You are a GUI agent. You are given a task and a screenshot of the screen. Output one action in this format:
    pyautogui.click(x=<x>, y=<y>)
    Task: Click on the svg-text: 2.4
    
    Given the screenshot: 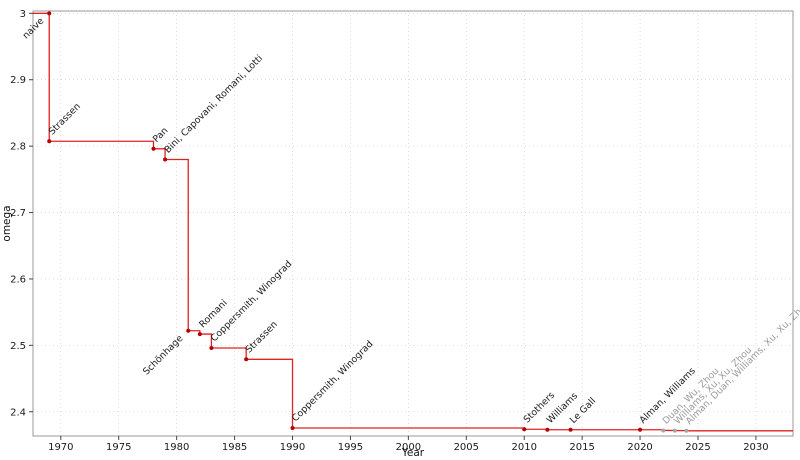 What is the action you would take?
    pyautogui.click(x=18, y=412)
    